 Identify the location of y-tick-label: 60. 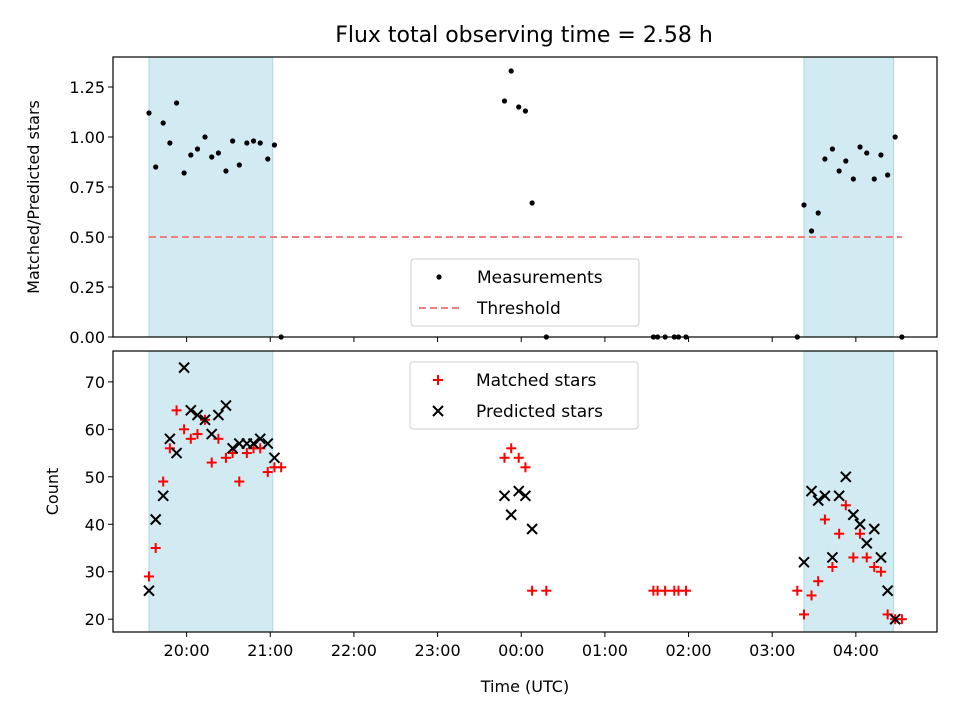
(95, 429).